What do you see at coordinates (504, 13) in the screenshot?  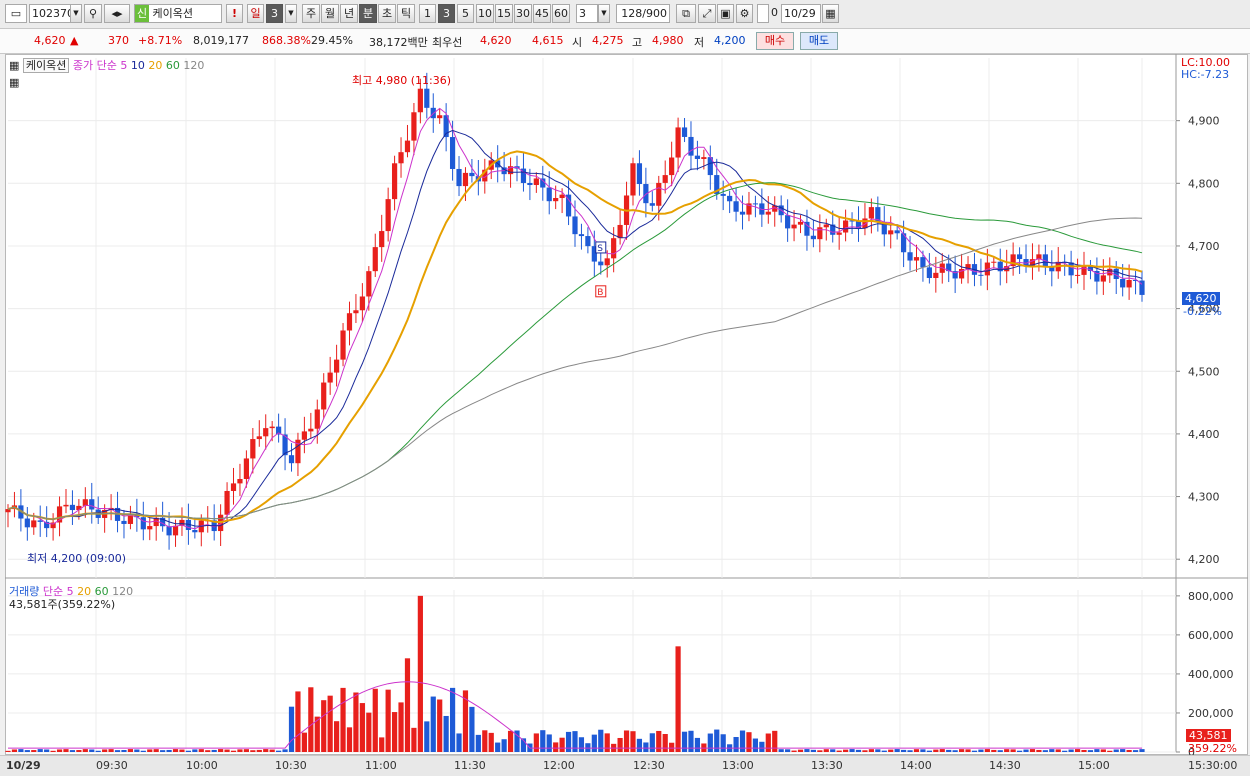 I see `minute-15-button: 15` at bounding box center [504, 13].